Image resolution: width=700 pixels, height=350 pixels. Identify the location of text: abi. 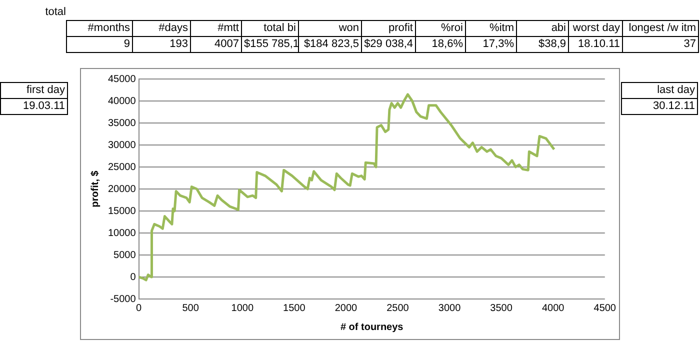
(542, 28).